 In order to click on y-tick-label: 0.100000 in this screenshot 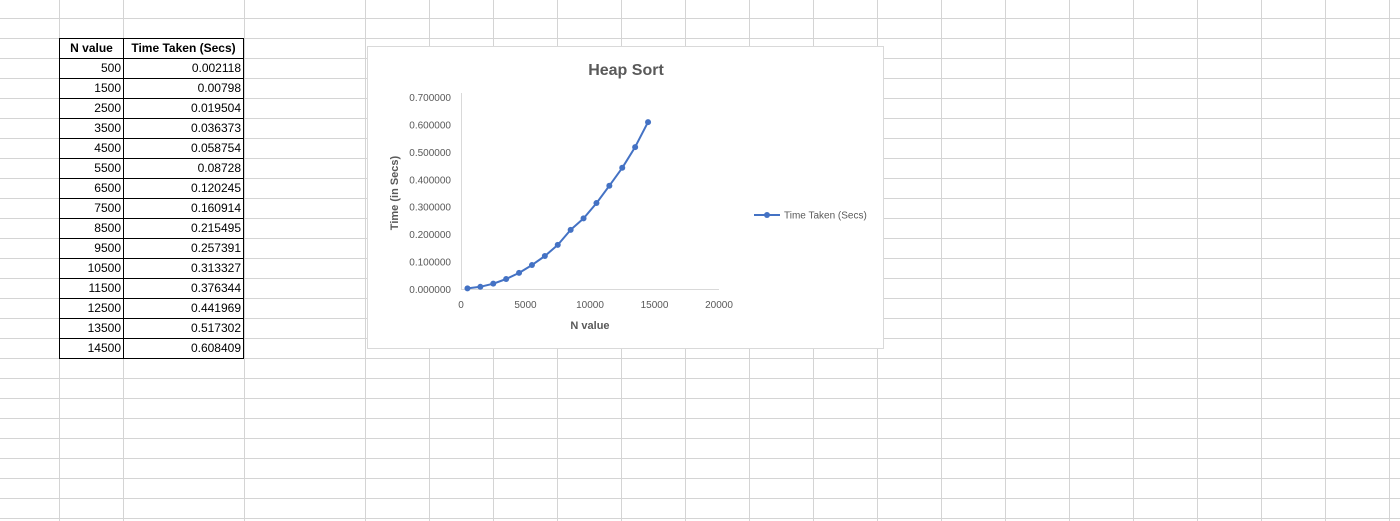, I will do `click(430, 263)`.